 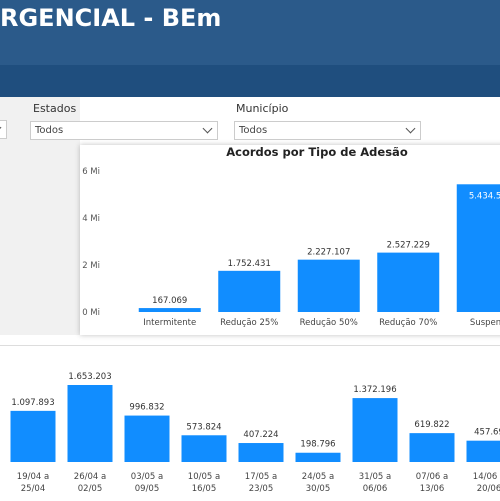 What do you see at coordinates (317, 445) in the screenshot?
I see `value-label: 198.796` at bounding box center [317, 445].